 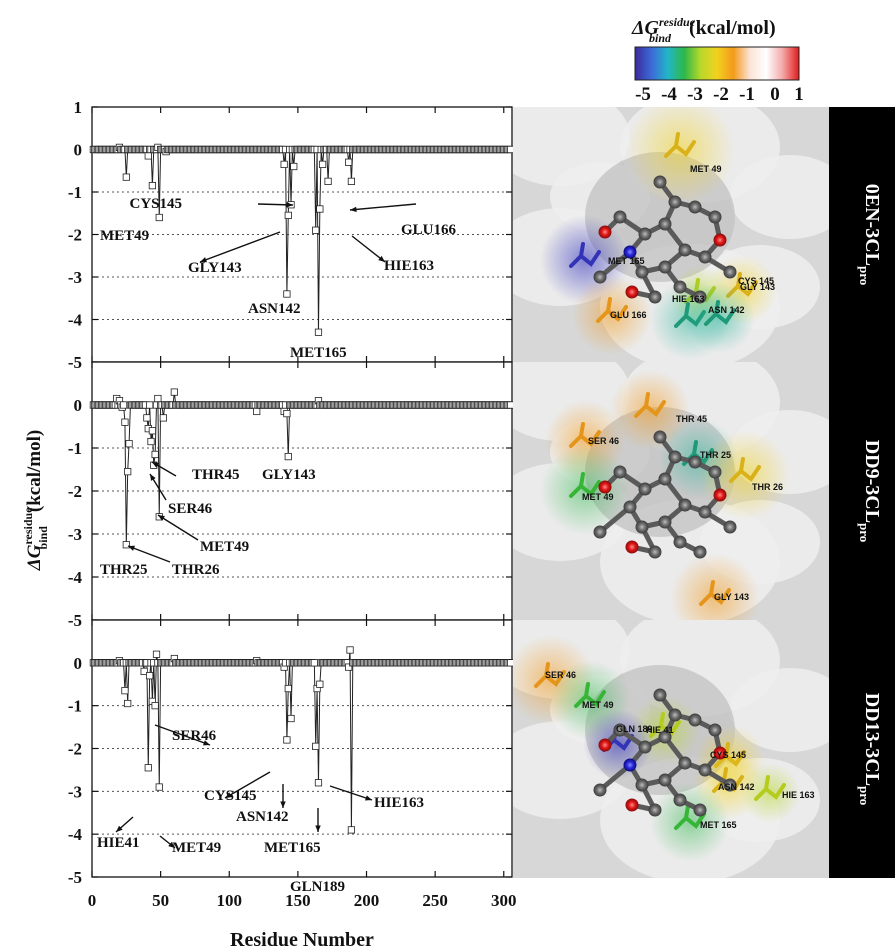 What do you see at coordinates (747, 94) in the screenshot?
I see `colorbar-tick-label: -1` at bounding box center [747, 94].